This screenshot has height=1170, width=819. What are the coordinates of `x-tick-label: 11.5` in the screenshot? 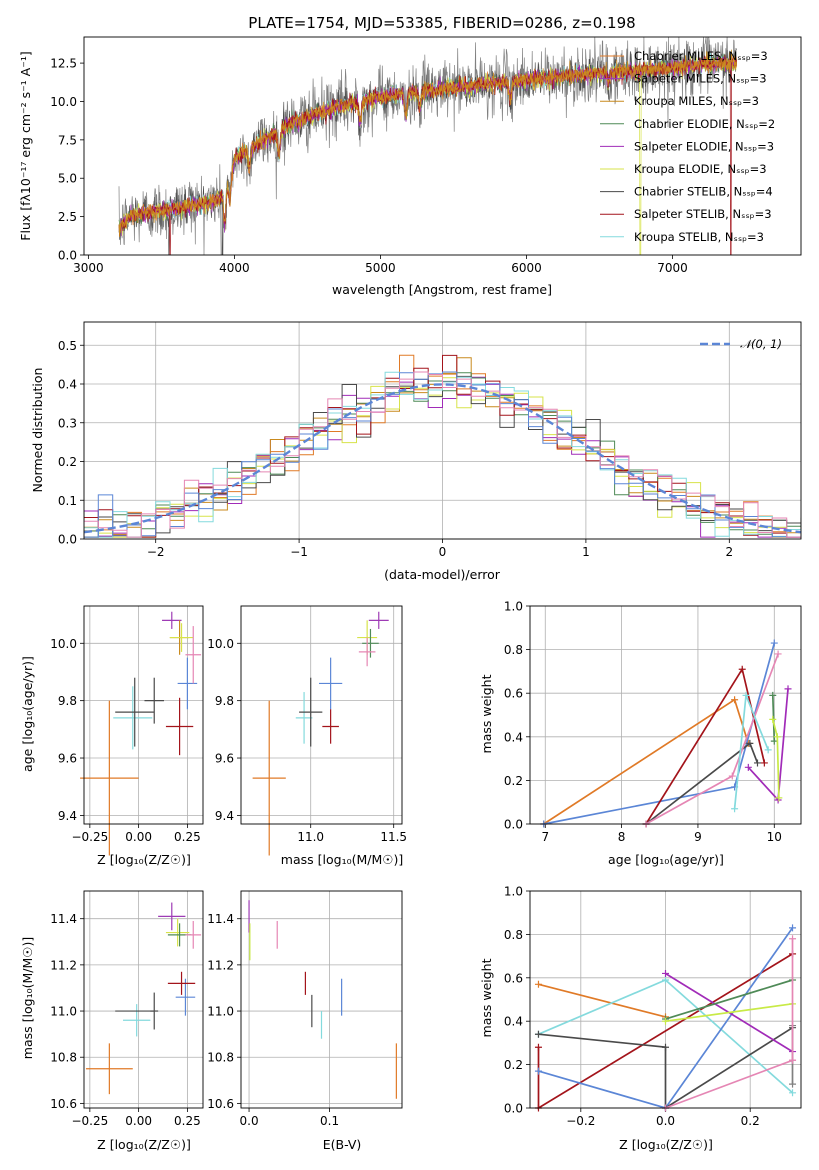 It's located at (393, 837).